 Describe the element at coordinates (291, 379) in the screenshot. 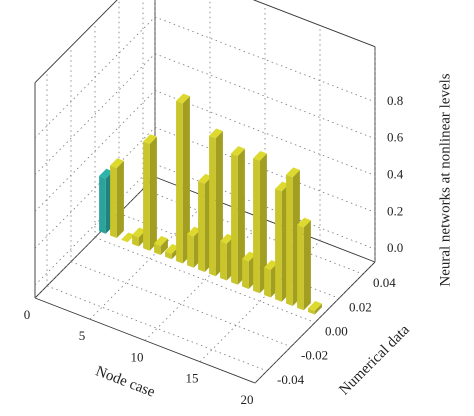

I see `y-tick-label: -0.04` at that location.